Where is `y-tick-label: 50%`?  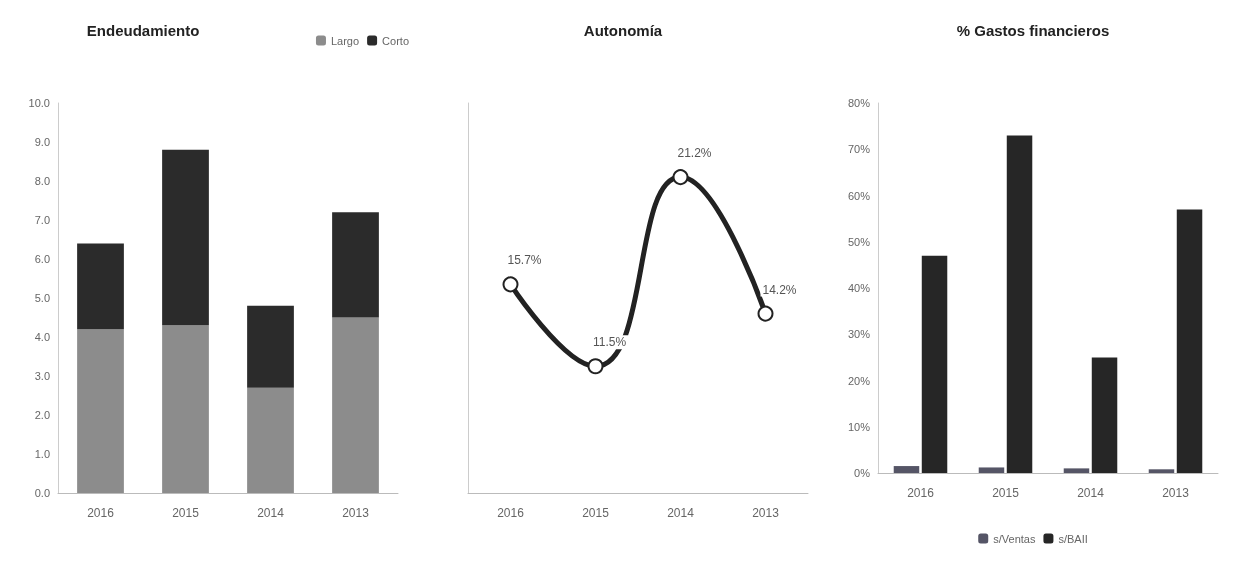 y-tick-label: 50% is located at coordinates (859, 241).